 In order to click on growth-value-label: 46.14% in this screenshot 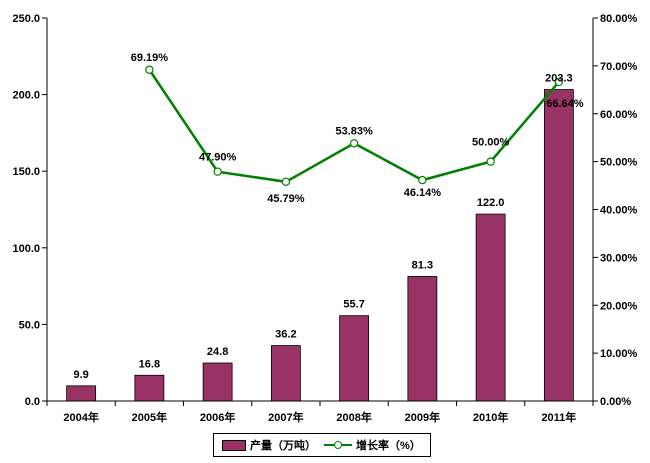, I will do `click(423, 193)`.